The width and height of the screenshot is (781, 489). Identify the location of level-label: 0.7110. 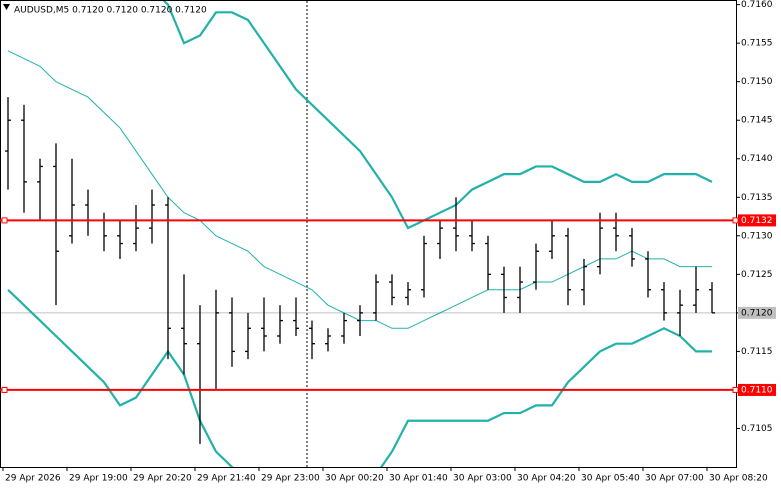
(757, 390).